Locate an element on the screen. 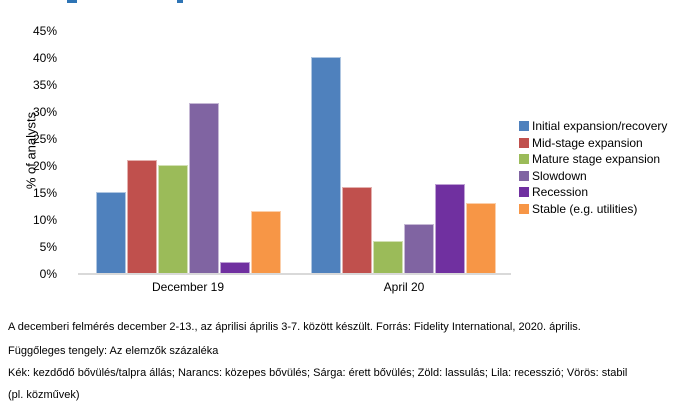  legend-item-mature-stage-expansion: Mature stage expansion is located at coordinates (593, 159).